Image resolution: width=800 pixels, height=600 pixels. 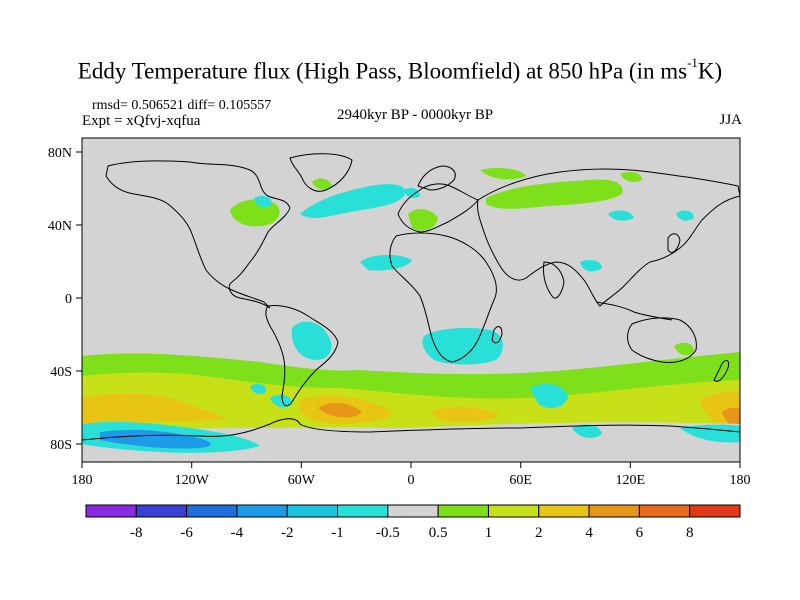 I want to click on stats-text: rmsd= 0.506521 diff= 0.105557, so click(x=182, y=105).